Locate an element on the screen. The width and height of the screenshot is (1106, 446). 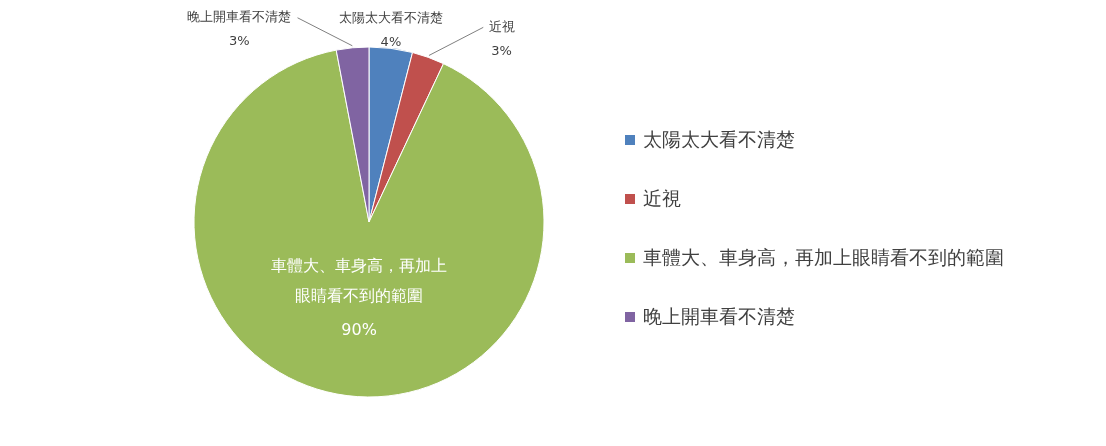
legend-label: 近視 is located at coordinates (662, 197).